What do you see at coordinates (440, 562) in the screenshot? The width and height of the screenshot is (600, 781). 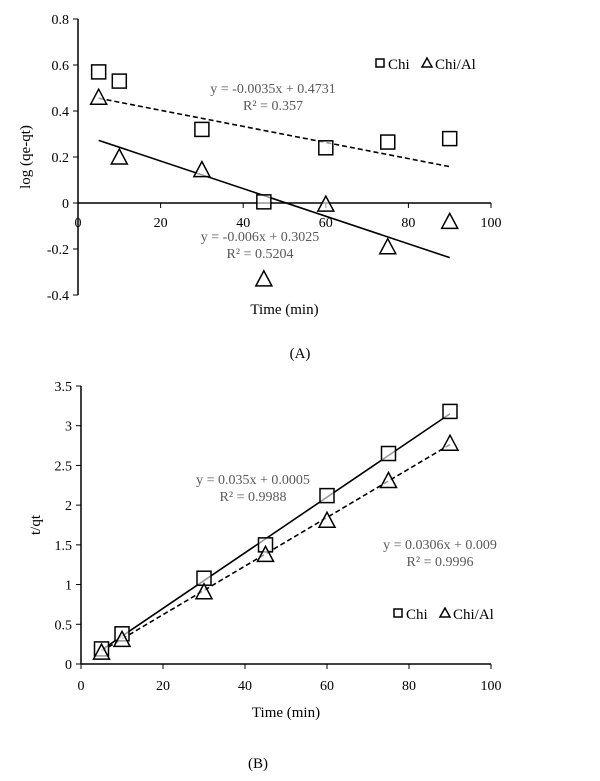 I see `trendline-r2: R² = 0.9996` at bounding box center [440, 562].